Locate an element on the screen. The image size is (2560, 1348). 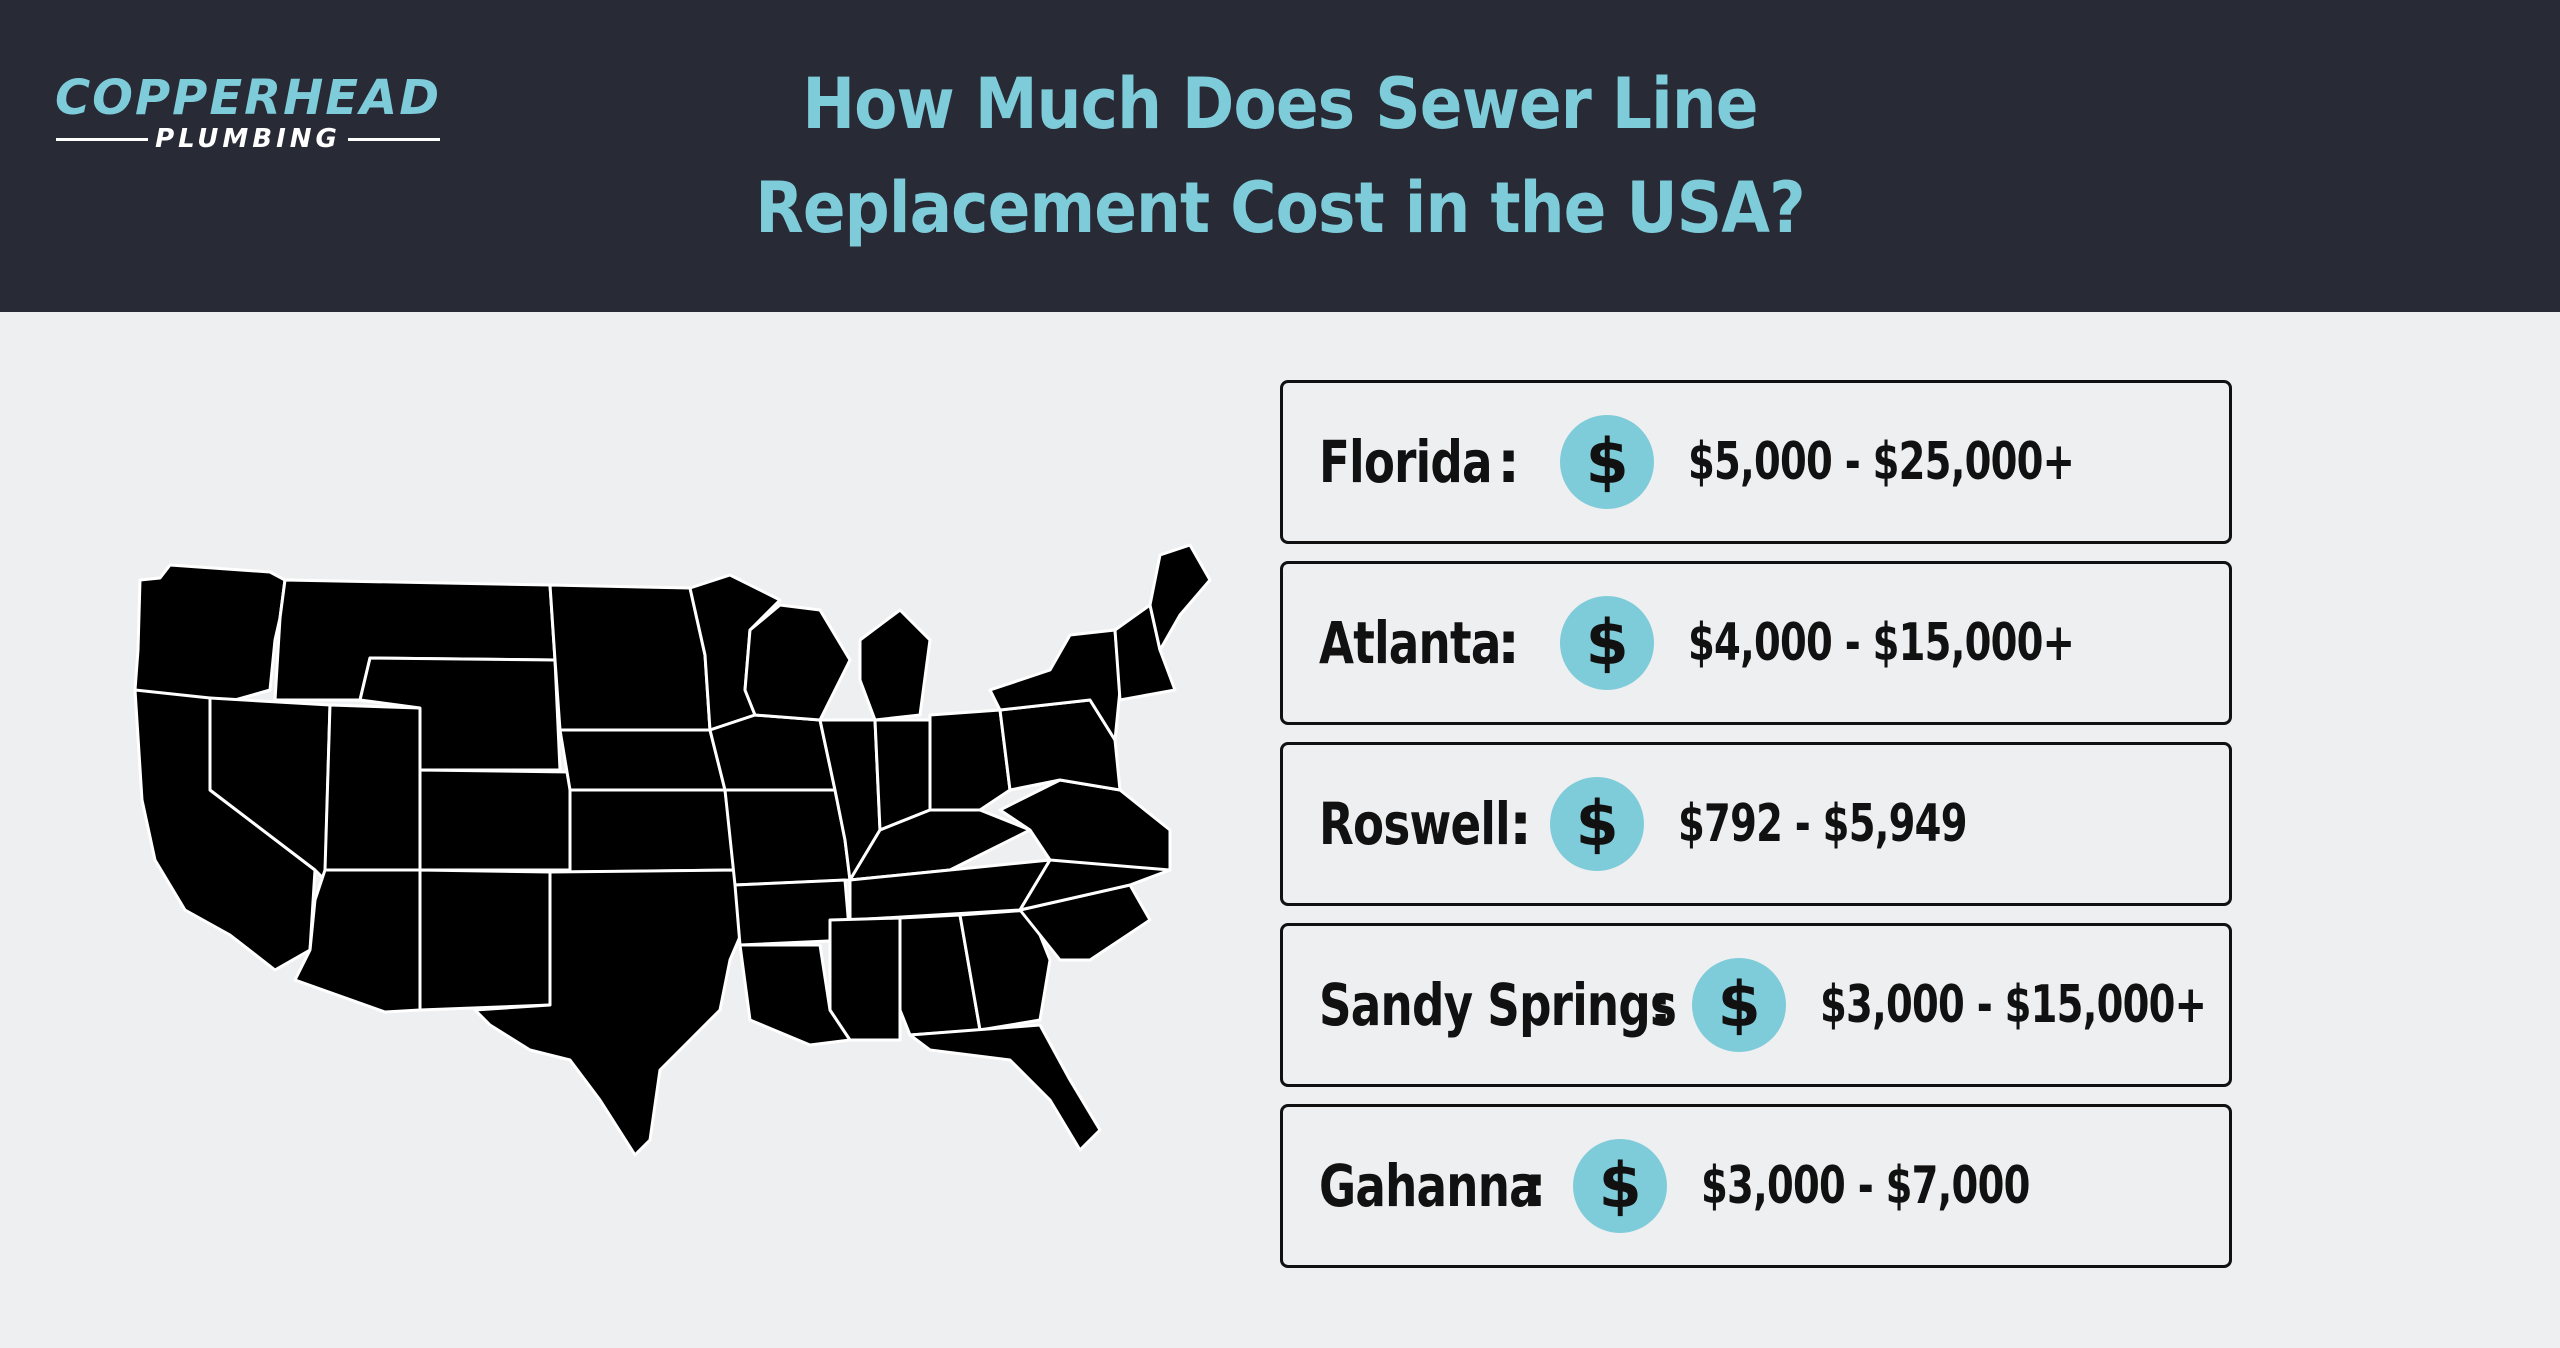
location-label: Gahanna is located at coordinates (1429, 1186).